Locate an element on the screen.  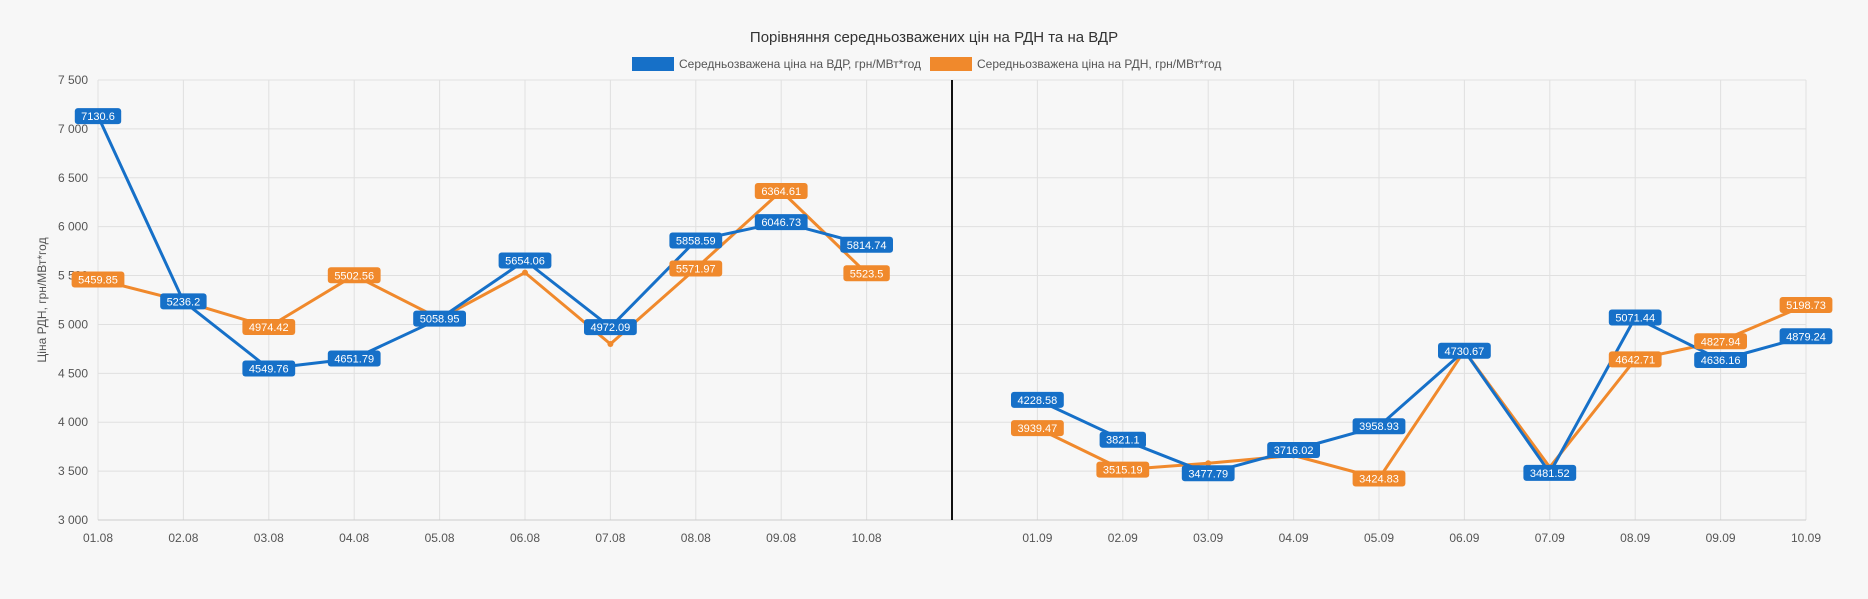
data-label-s0-14: 3716.02 is located at coordinates (1293, 449).